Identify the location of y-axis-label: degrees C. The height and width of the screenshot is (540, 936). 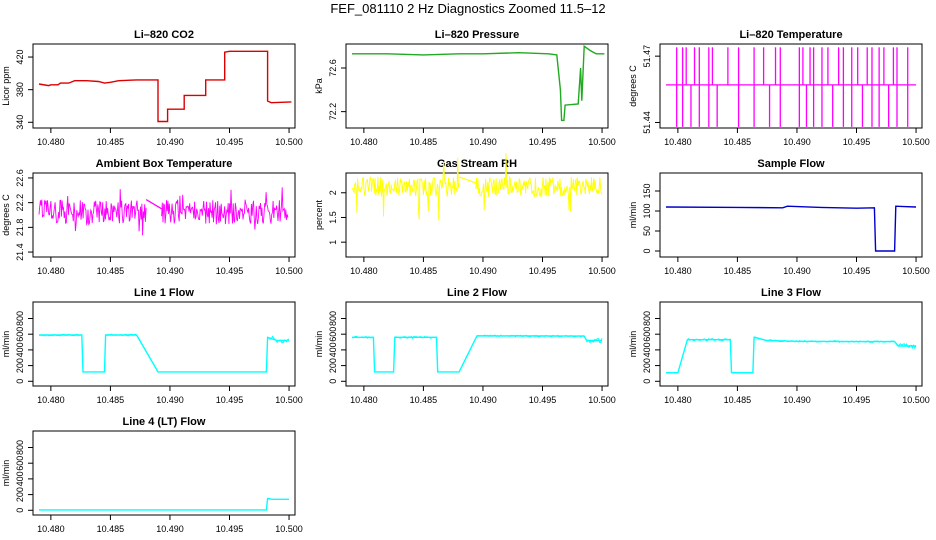
(633, 86).